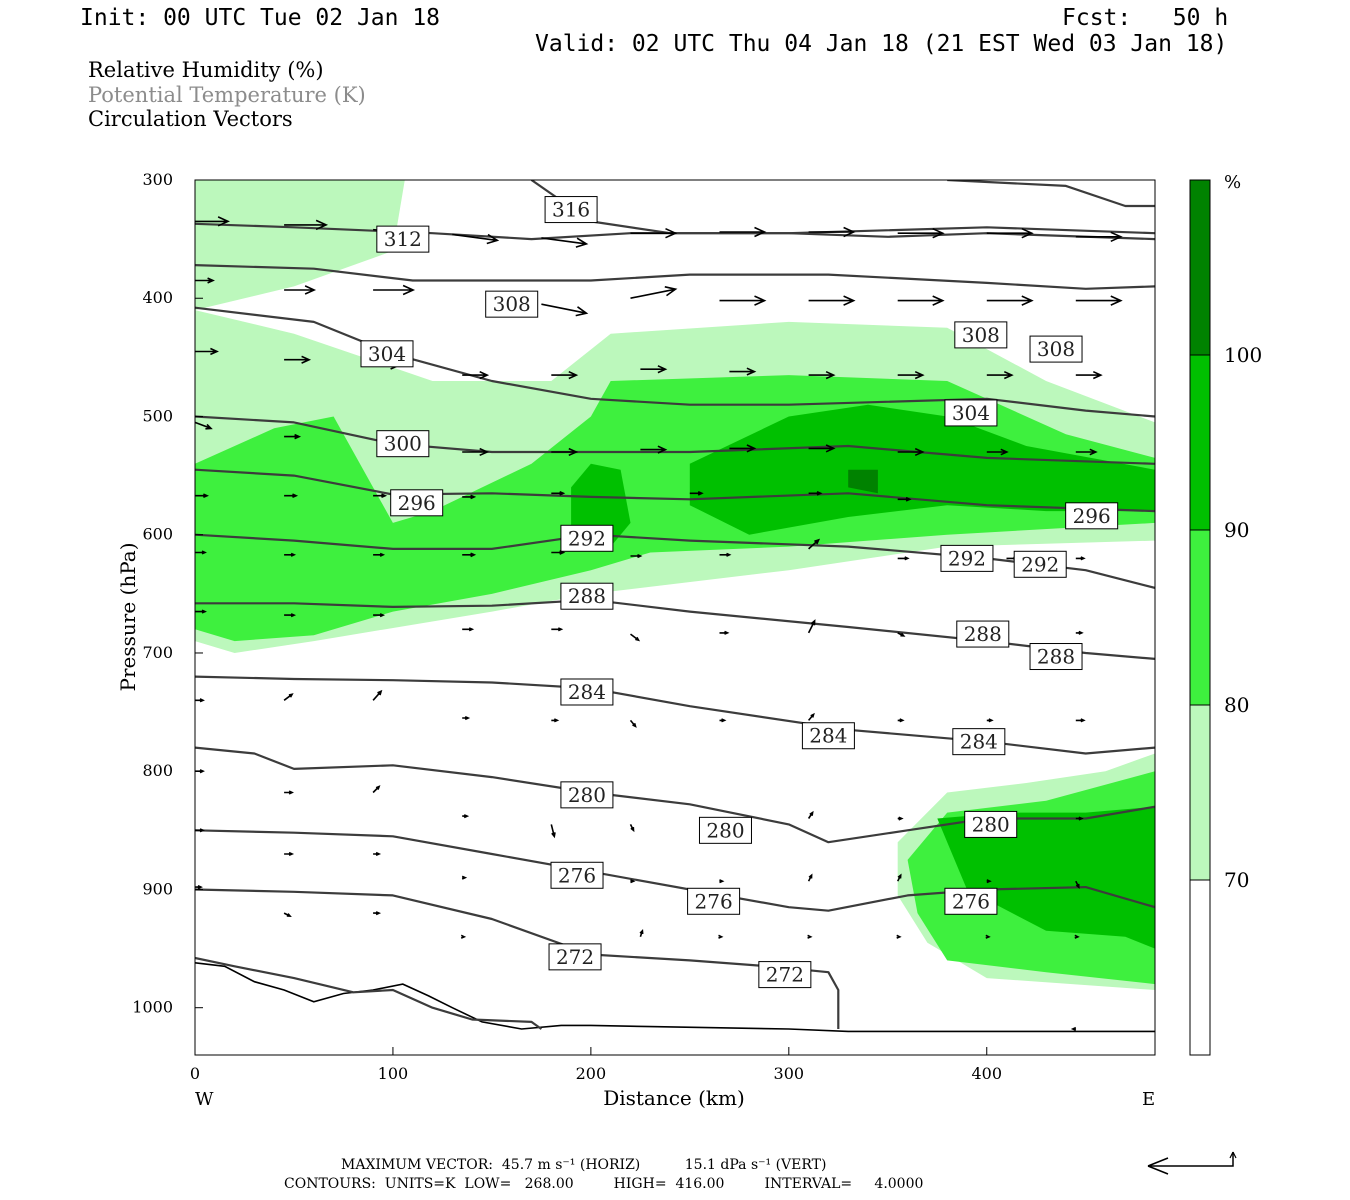 The height and width of the screenshot is (1200, 1350). I want to click on contour-label-text: 292, so click(967, 558).